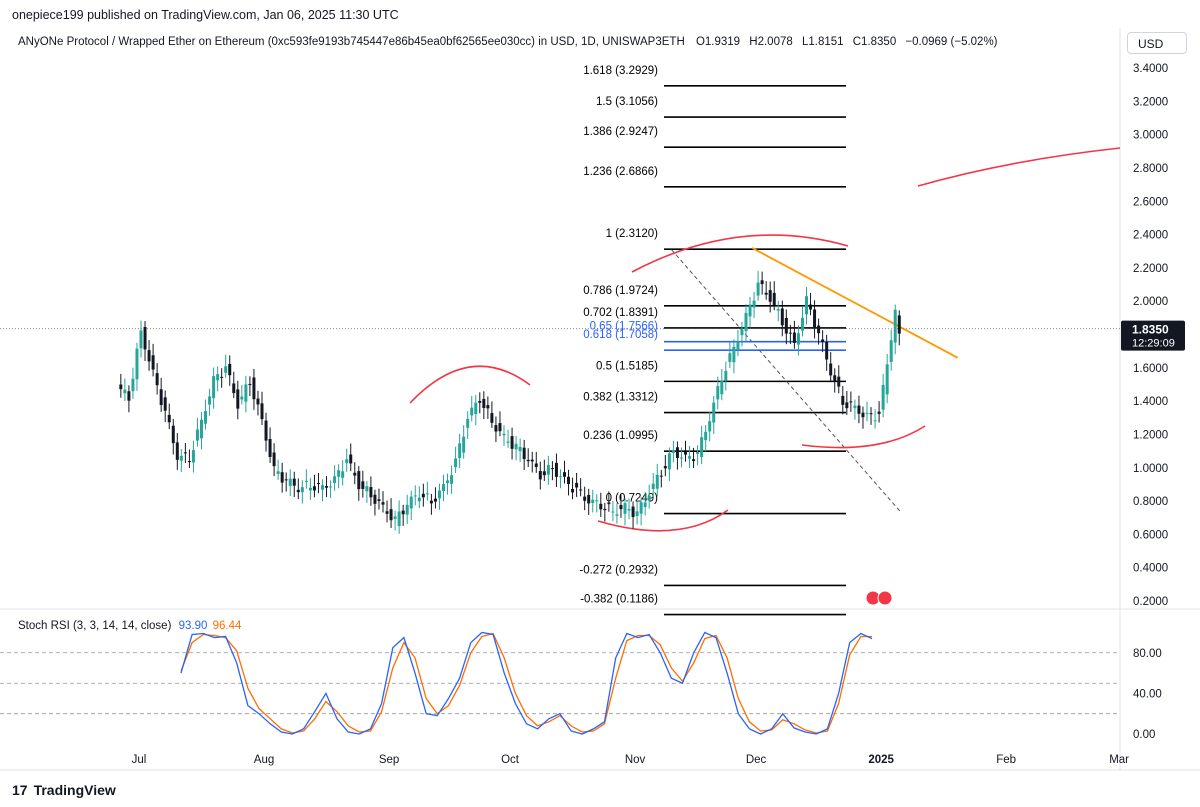  Describe the element at coordinates (74, 790) in the screenshot. I see `tradingview-wordmark: TradingView` at that location.